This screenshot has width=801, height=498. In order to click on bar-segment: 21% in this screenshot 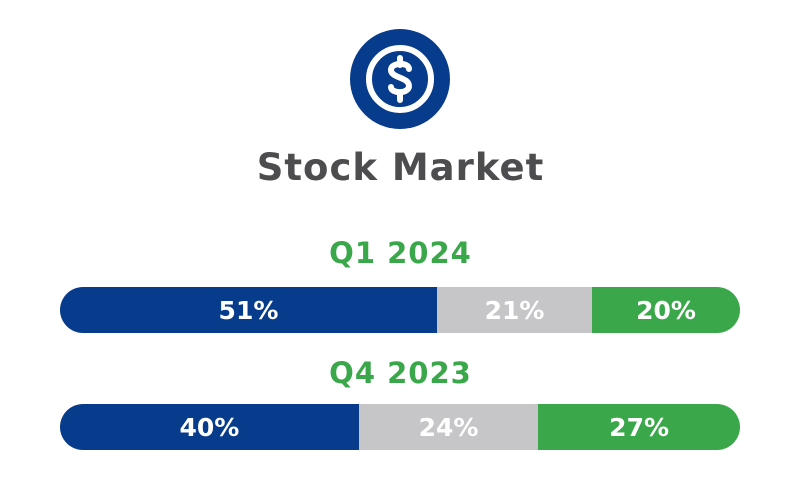, I will do `click(514, 310)`.